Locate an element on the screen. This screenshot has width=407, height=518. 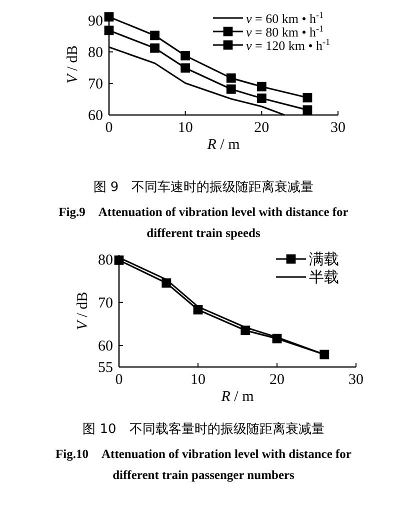
text: Fig.9 Attenuation of vibration level with distance for different train speeds is located at coordinates (204, 223).